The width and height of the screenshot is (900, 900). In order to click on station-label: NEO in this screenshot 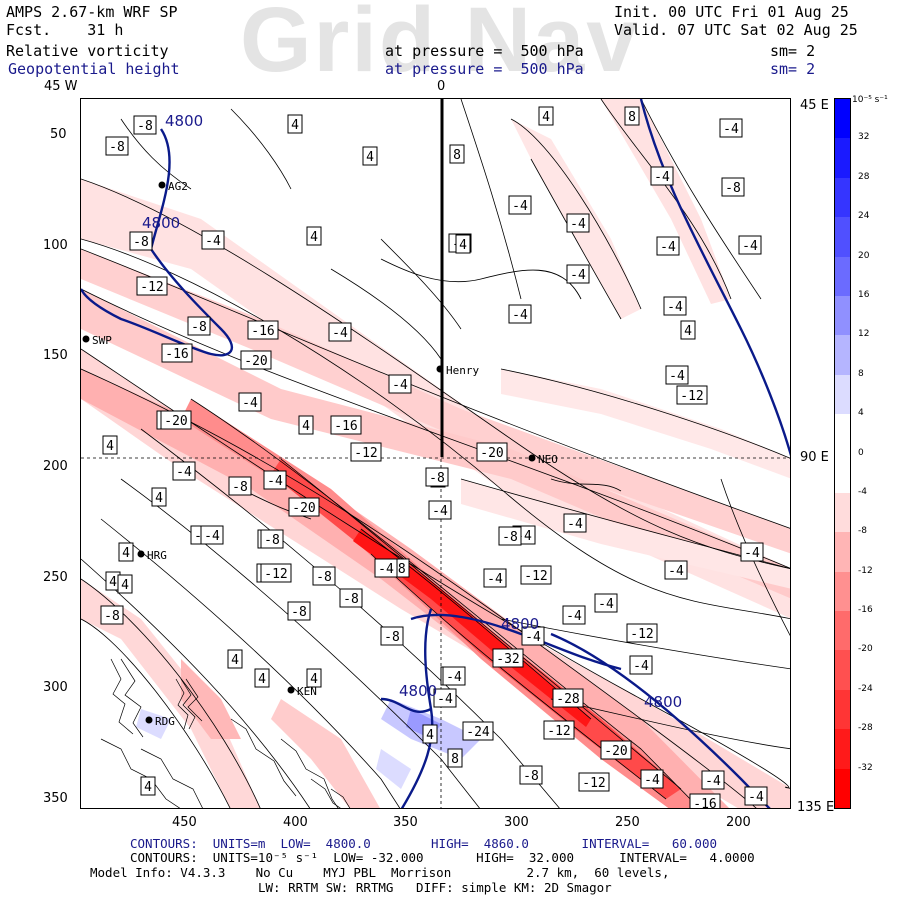, I will do `click(548, 459)`.